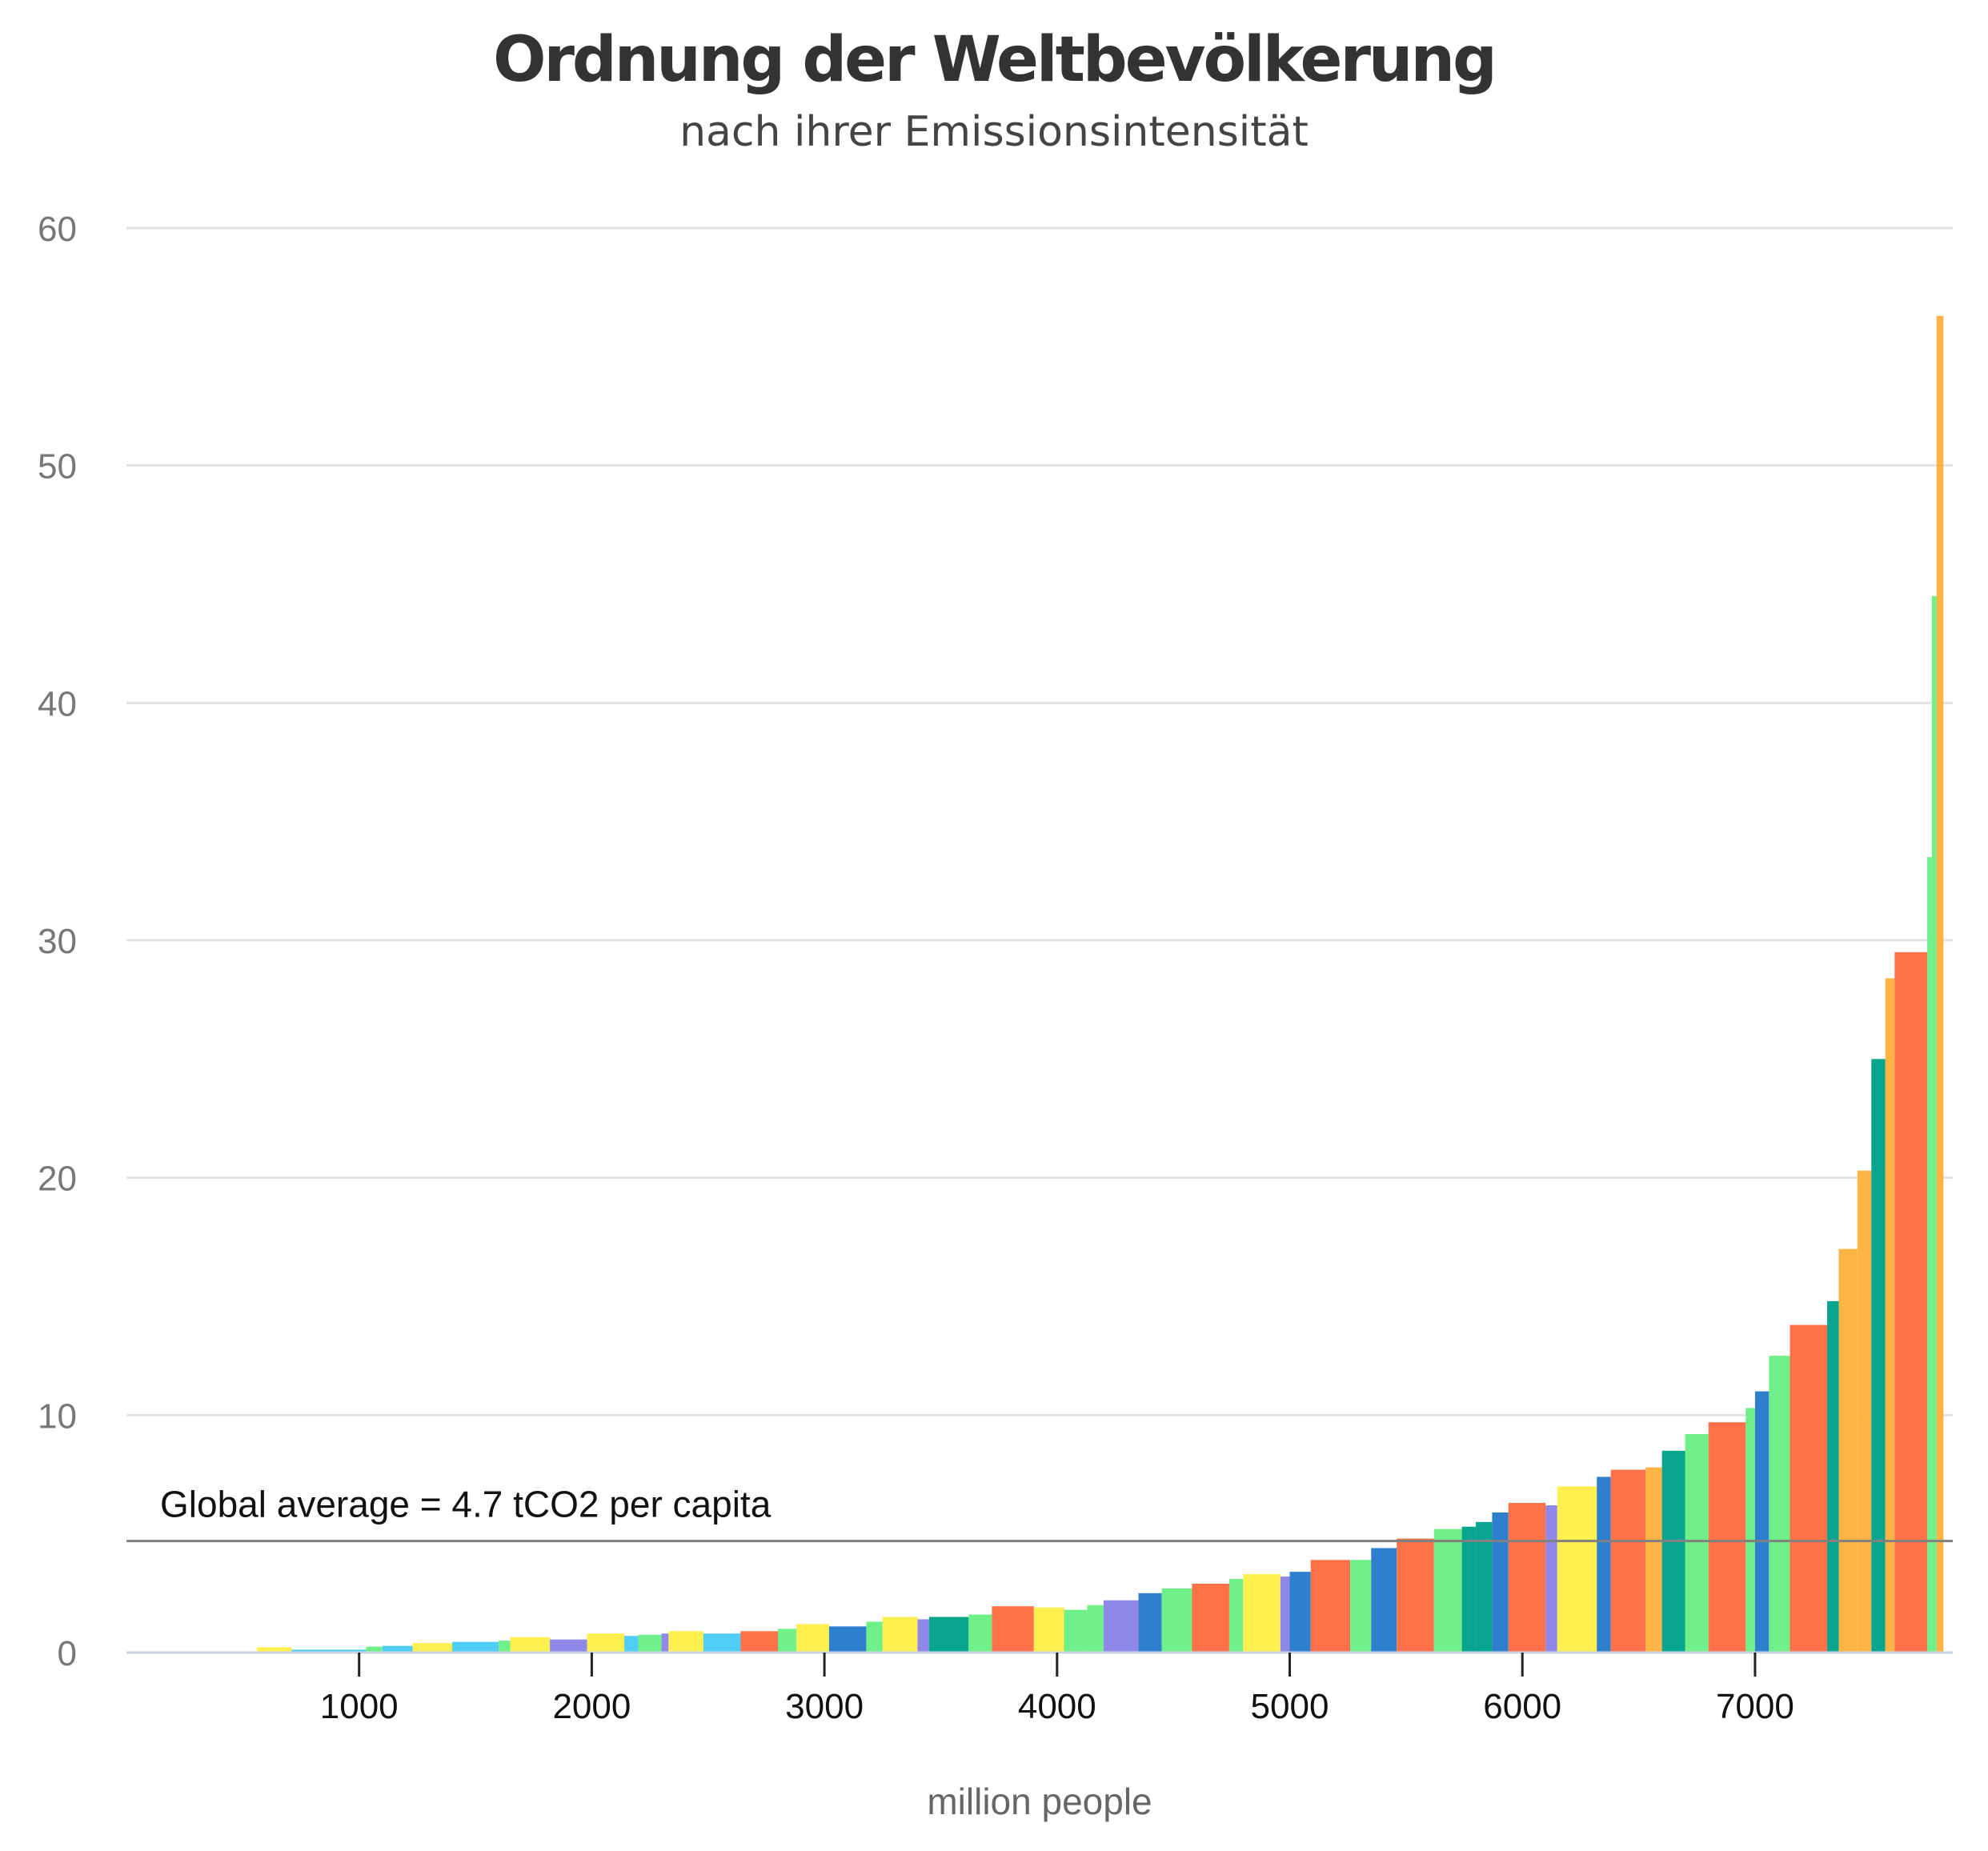 This screenshot has height=1851, width=1988. What do you see at coordinates (1290, 1706) in the screenshot?
I see `x-tick-label: 5000` at bounding box center [1290, 1706].